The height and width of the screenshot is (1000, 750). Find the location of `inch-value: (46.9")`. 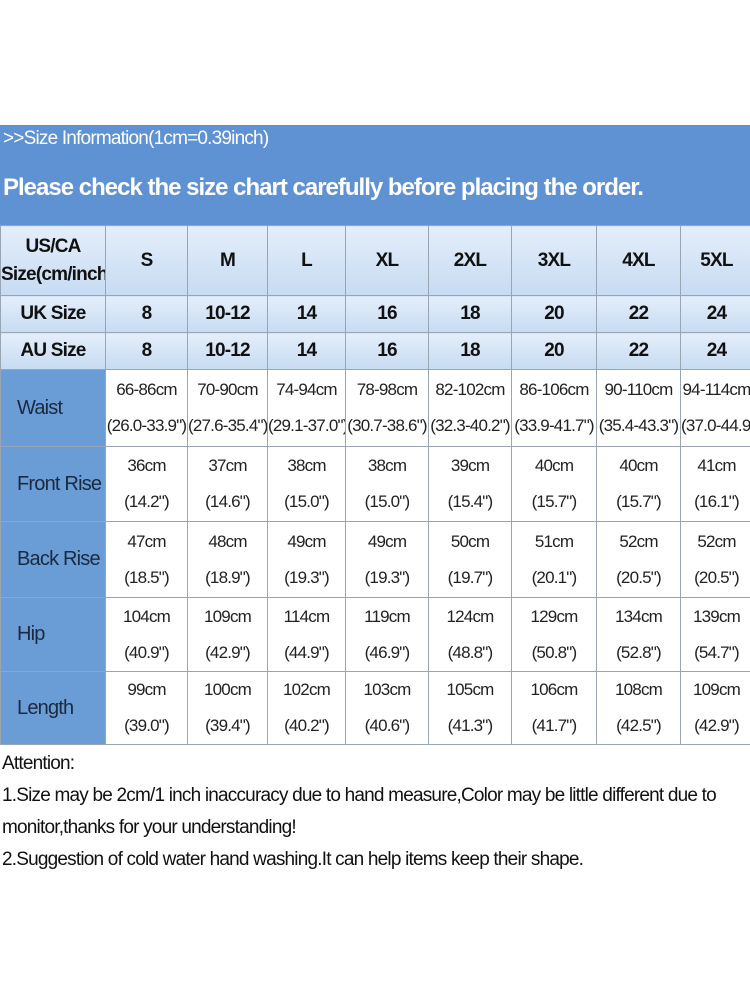

inch-value: (46.9") is located at coordinates (387, 652).